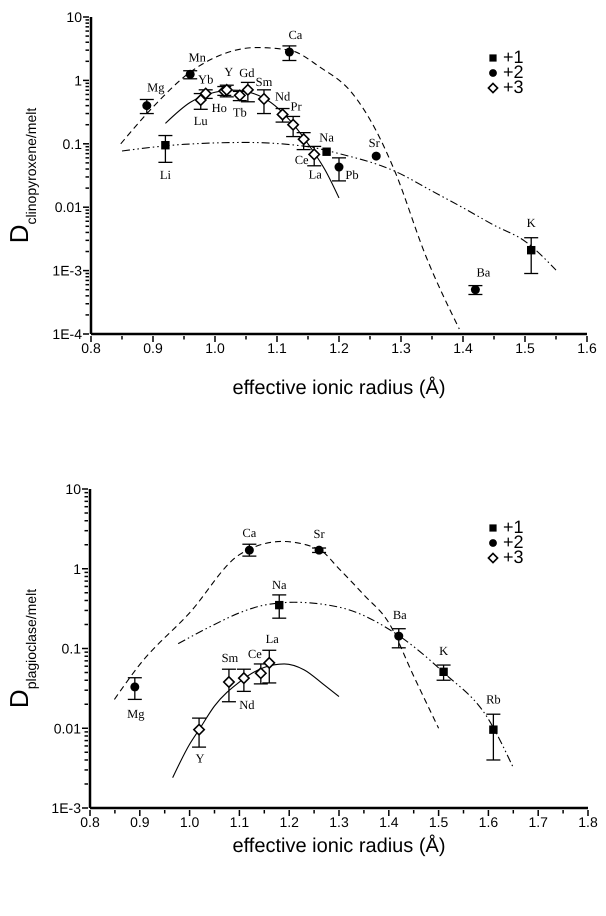 This screenshot has height=916, width=606. I want to click on annotation: Pr, so click(296, 107).